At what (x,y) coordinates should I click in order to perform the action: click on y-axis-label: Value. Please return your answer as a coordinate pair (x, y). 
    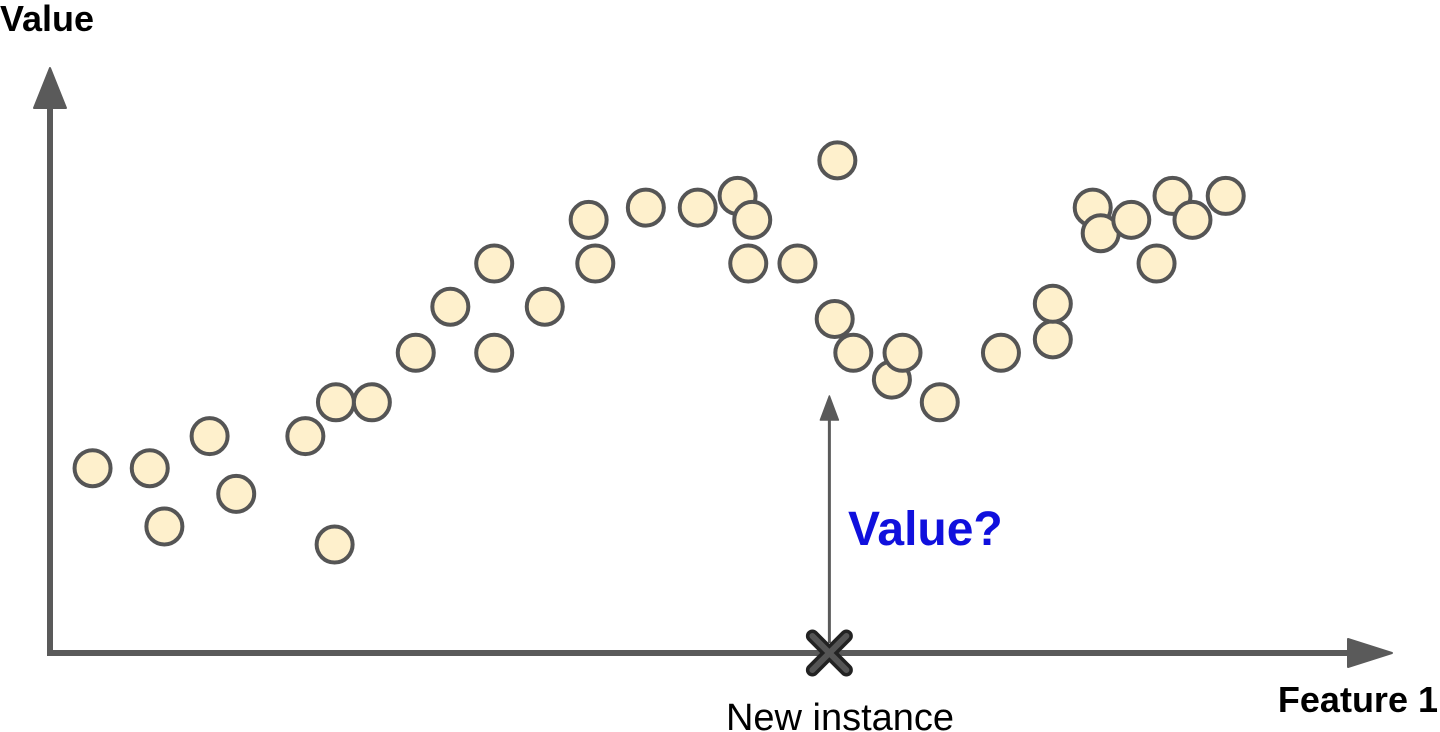
    Looking at the image, I should click on (47, 19).